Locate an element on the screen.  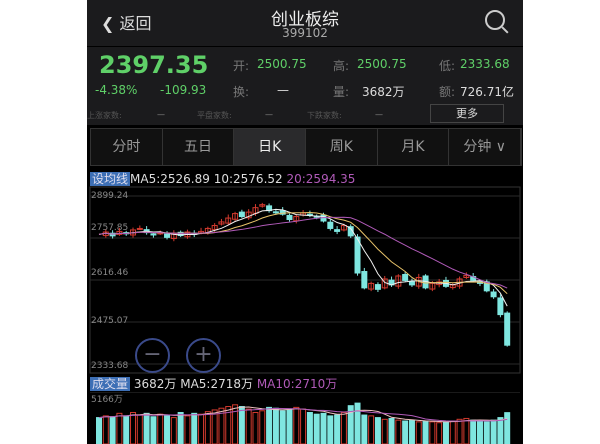
tab-daily-k: 日K is located at coordinates (270, 147).